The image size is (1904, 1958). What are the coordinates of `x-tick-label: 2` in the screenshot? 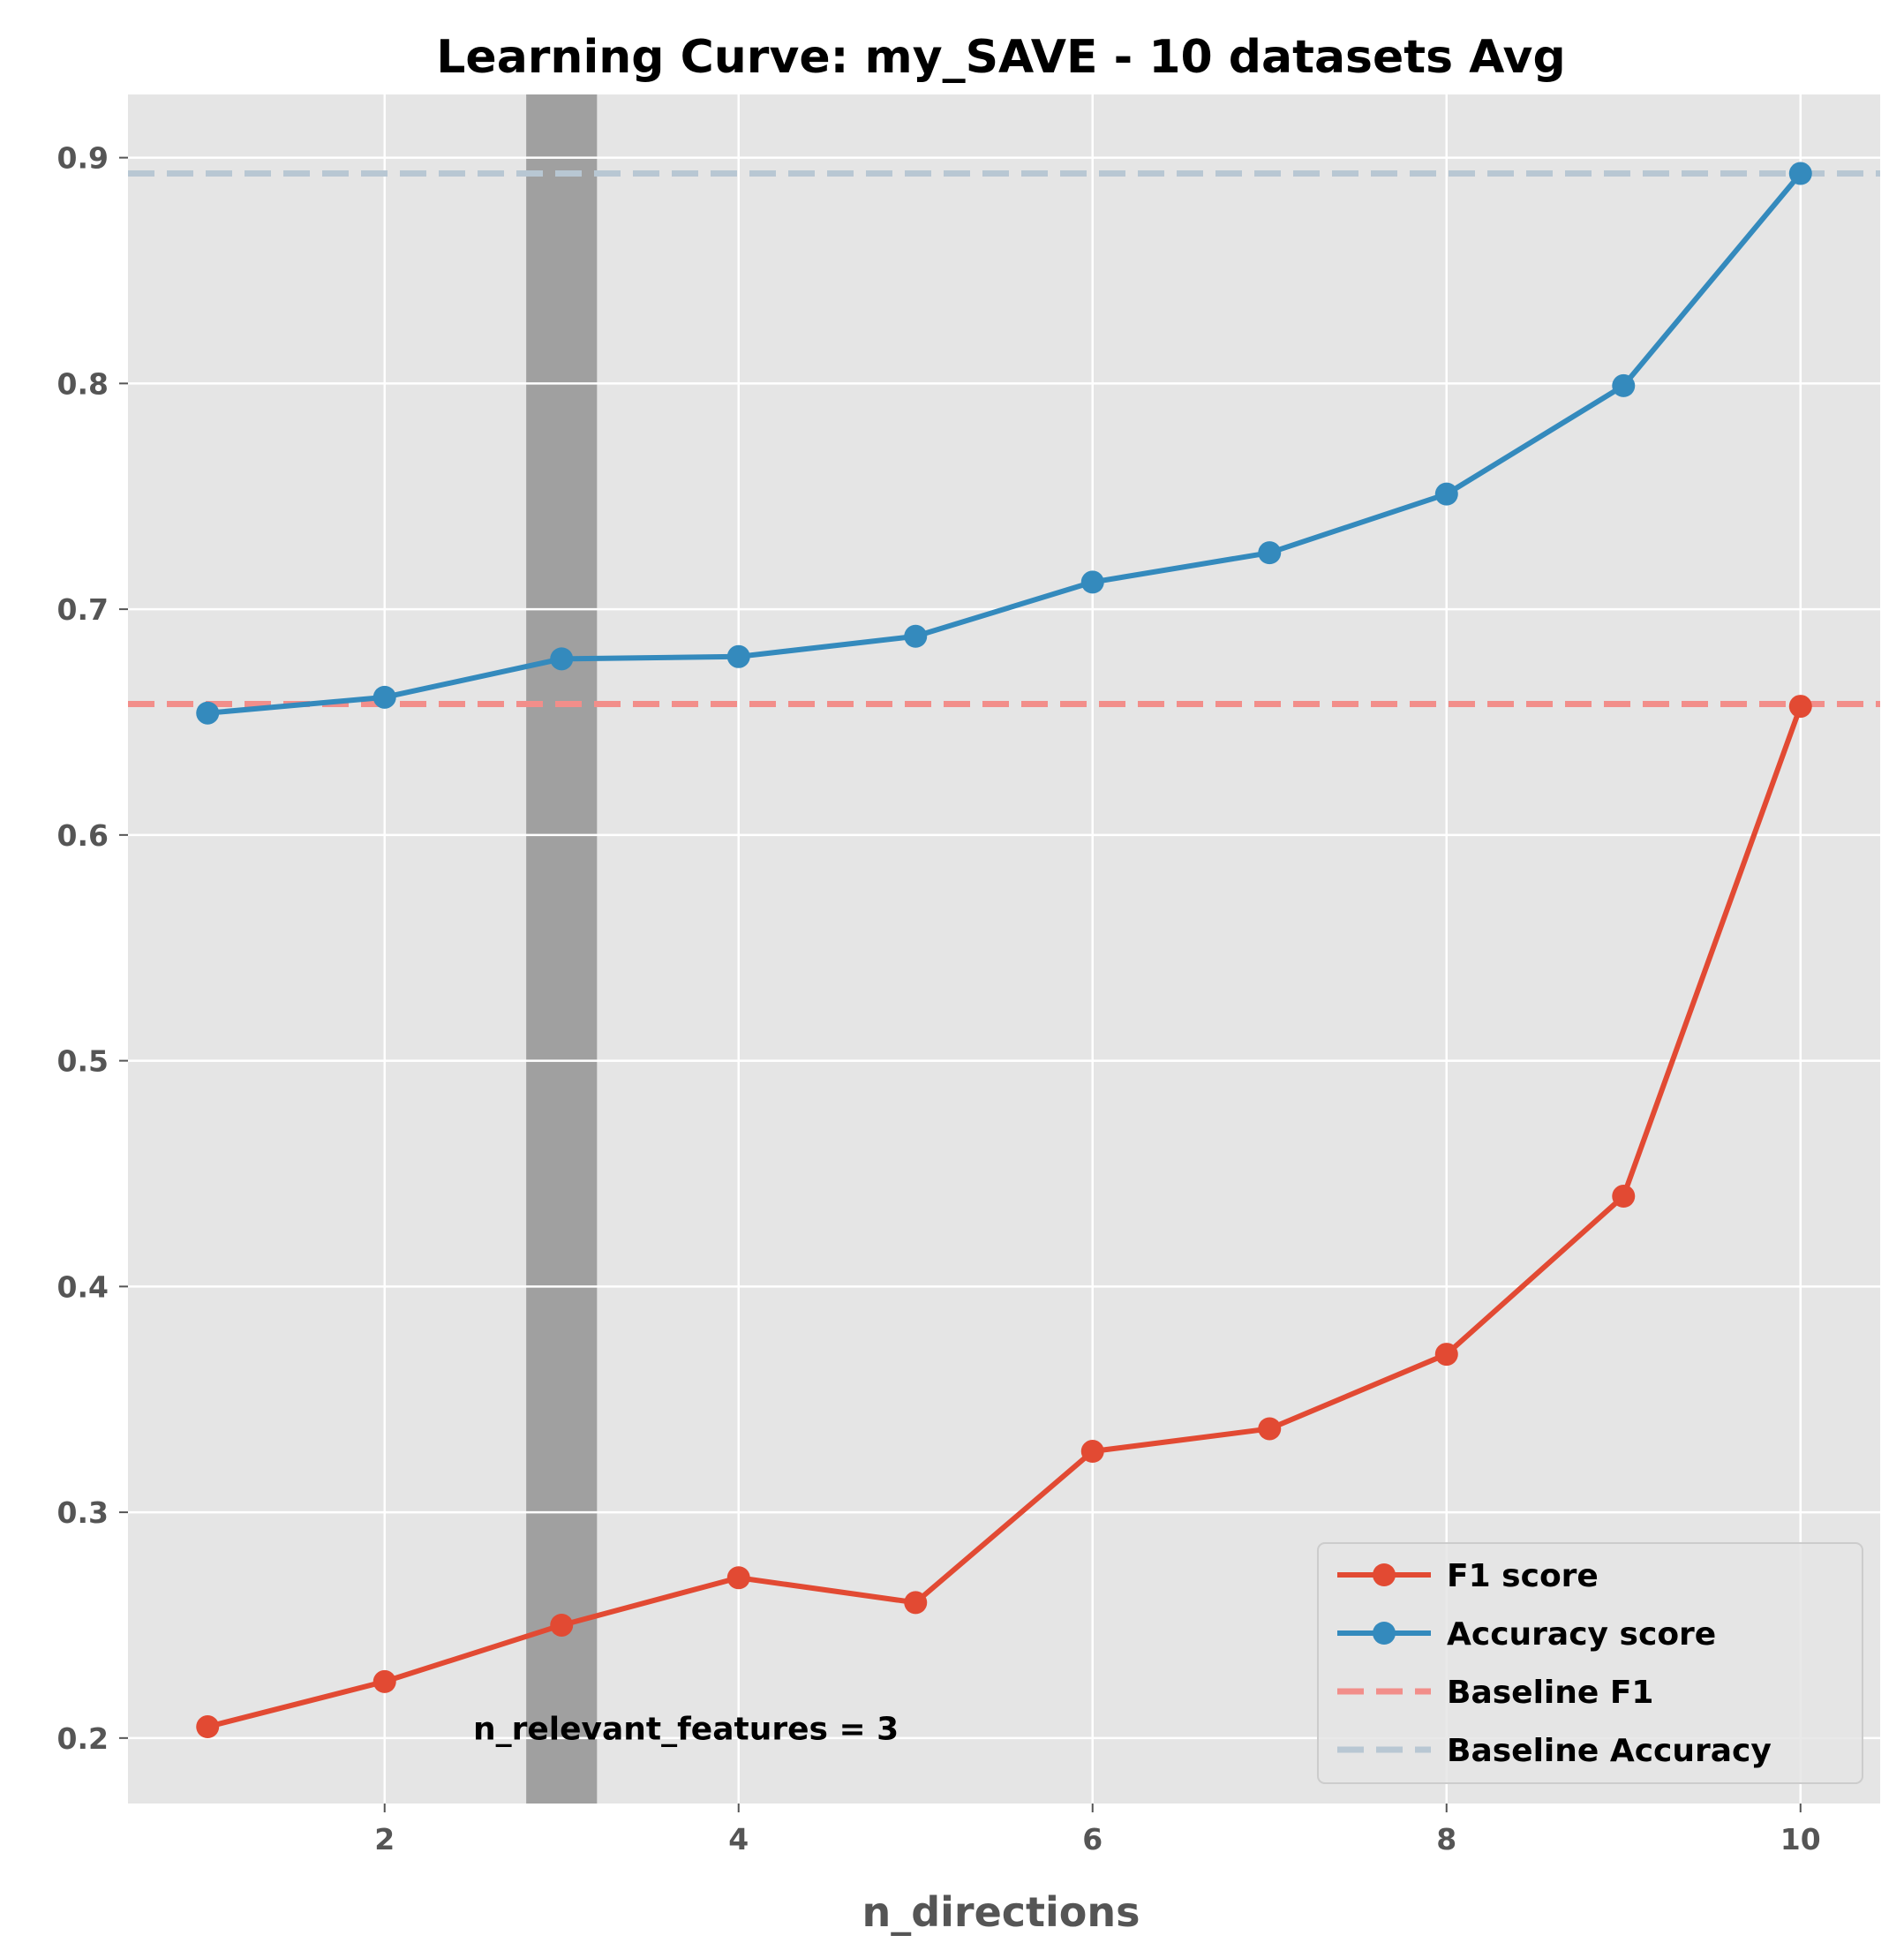 It's located at (384, 1839).